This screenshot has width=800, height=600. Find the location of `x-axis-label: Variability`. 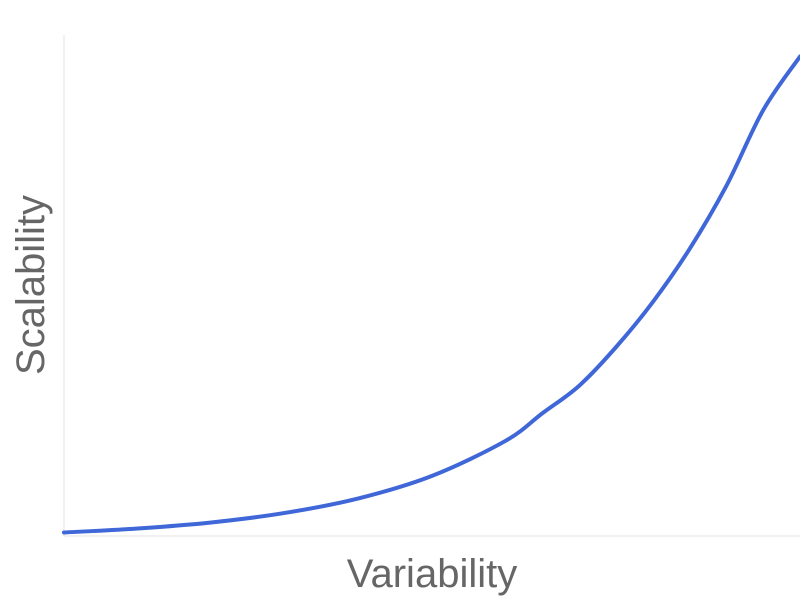

x-axis-label: Variability is located at coordinates (432, 574).